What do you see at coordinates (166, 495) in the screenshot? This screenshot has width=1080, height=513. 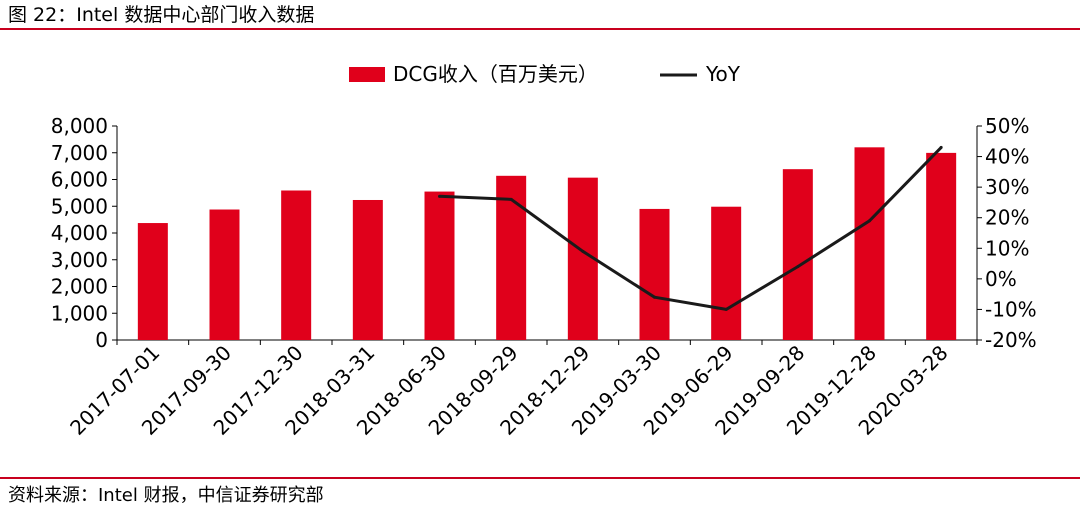 I see `source-note: 资料来源：Intel 财报，中信证券研究部` at bounding box center [166, 495].